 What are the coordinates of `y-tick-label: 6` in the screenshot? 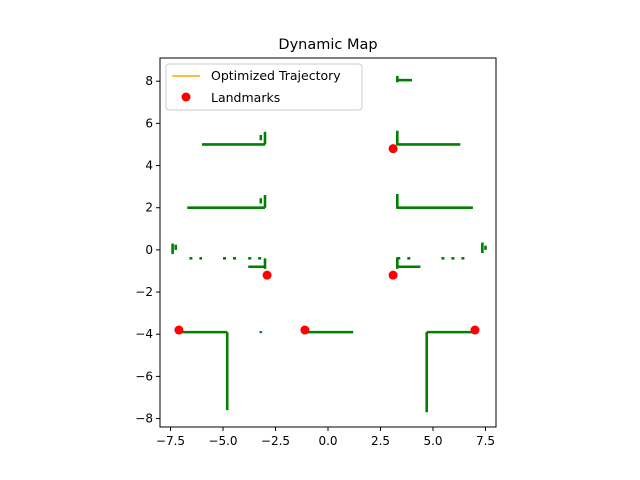 It's located at (149, 123).